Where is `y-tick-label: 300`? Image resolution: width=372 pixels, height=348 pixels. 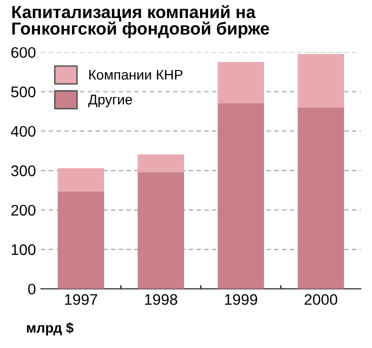 y-tick-label: 300 is located at coordinates (23, 170).